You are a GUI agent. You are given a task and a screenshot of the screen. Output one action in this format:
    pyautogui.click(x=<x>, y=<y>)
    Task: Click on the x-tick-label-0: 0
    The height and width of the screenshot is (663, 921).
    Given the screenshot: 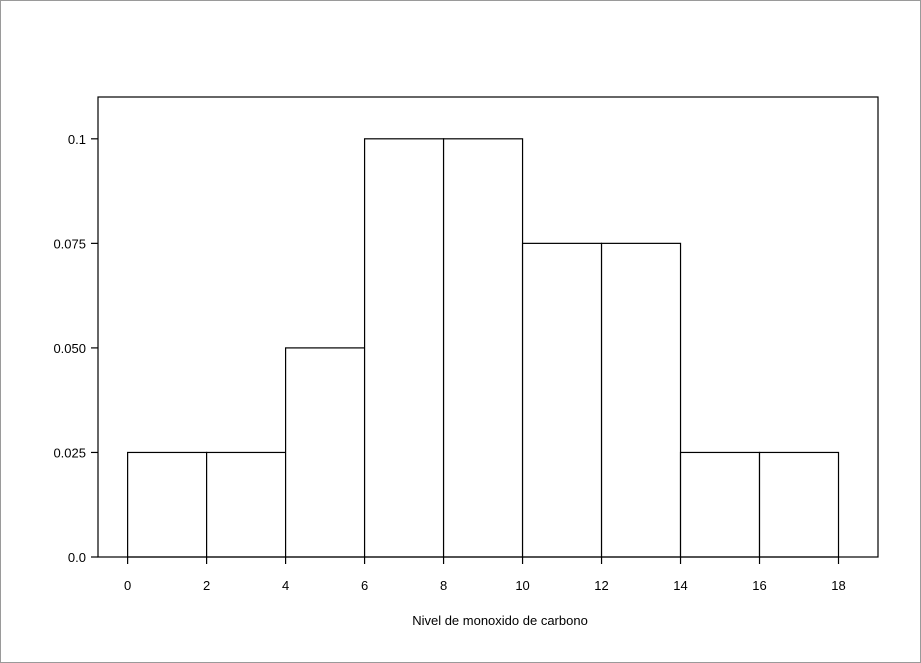 What is the action you would take?
    pyautogui.click(x=127, y=585)
    